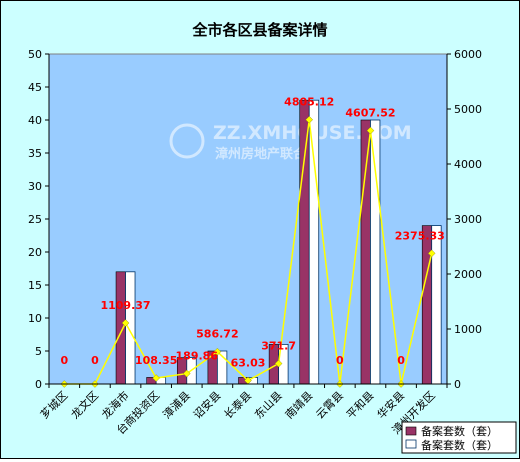  Describe the element at coordinates (35, 153) in the screenshot. I see `y-tick-label-left: 35` at that location.